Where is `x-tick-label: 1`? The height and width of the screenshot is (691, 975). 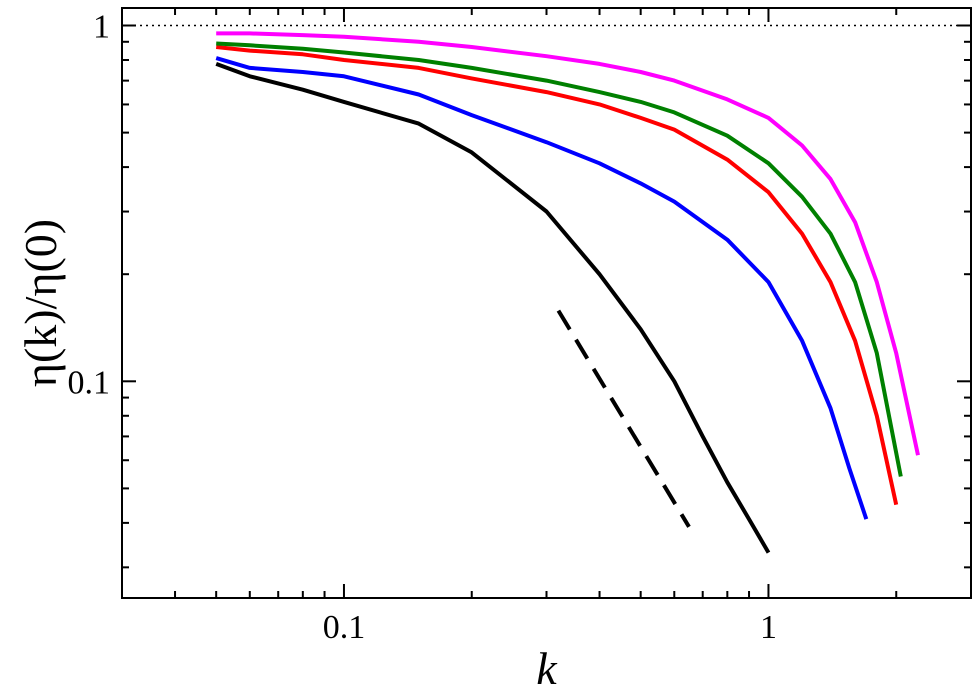
x-tick-label: 1 is located at coordinates (768, 627).